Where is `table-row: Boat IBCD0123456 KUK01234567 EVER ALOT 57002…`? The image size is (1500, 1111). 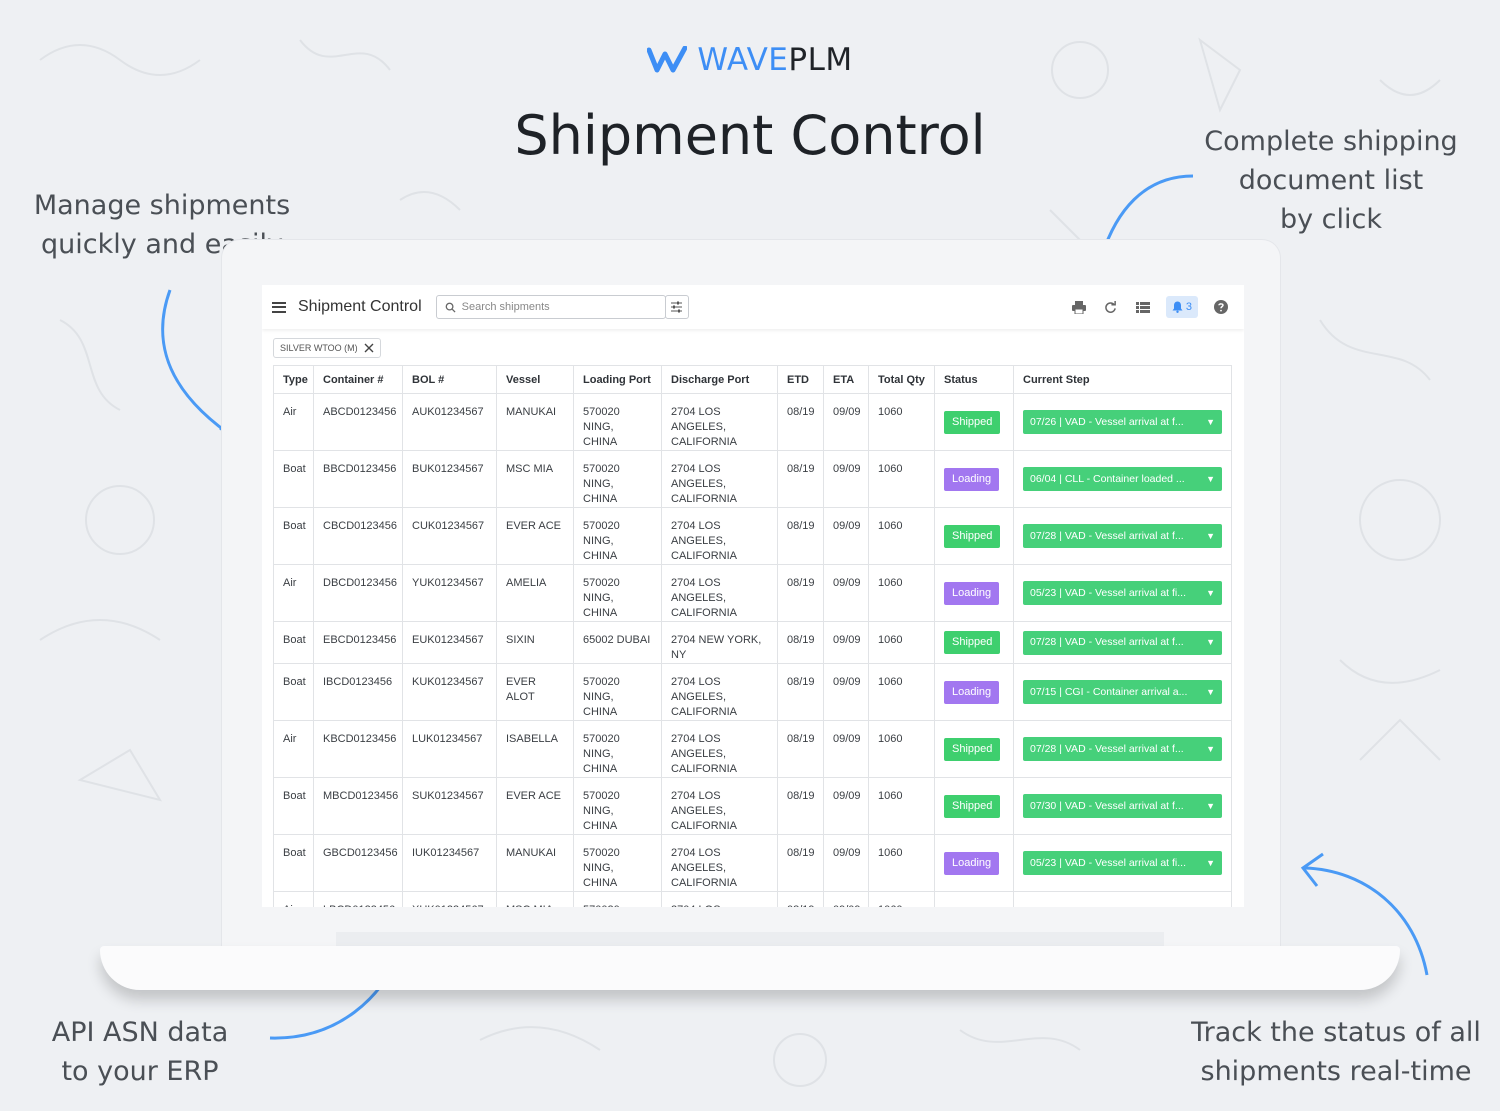 table-row: Boat IBCD0123456 KUK01234567 EVER ALOT 57002… is located at coordinates (752, 692).